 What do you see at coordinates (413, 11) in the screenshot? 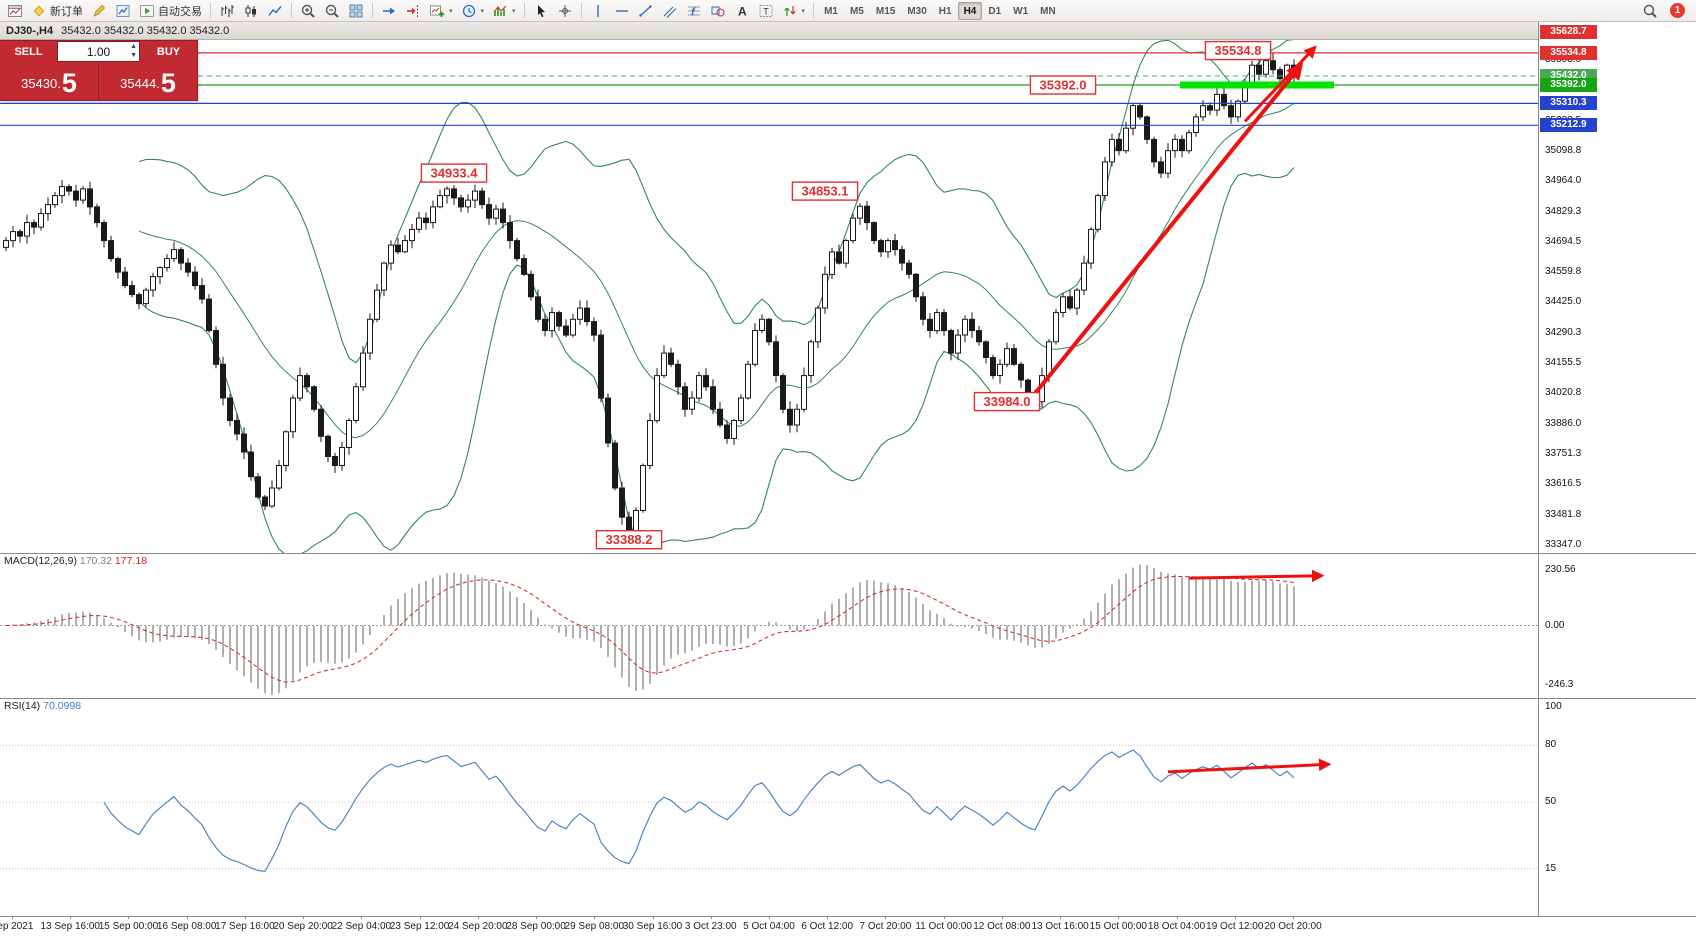
I see `chart-shift-button` at bounding box center [413, 11].